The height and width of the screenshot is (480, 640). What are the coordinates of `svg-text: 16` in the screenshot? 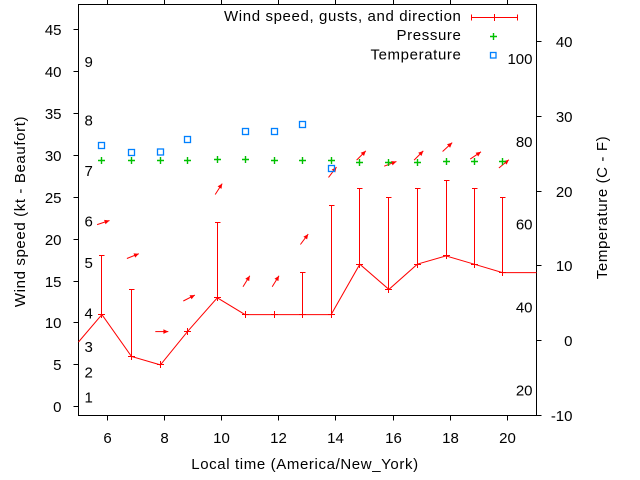 It's located at (393, 438).